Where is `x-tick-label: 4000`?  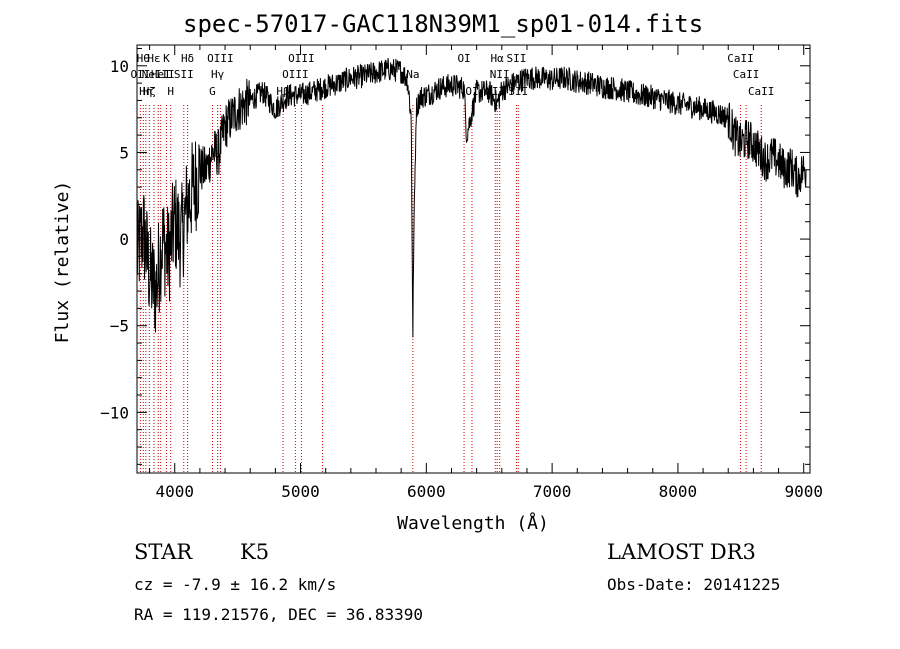 x-tick-label: 4000 is located at coordinates (174, 491).